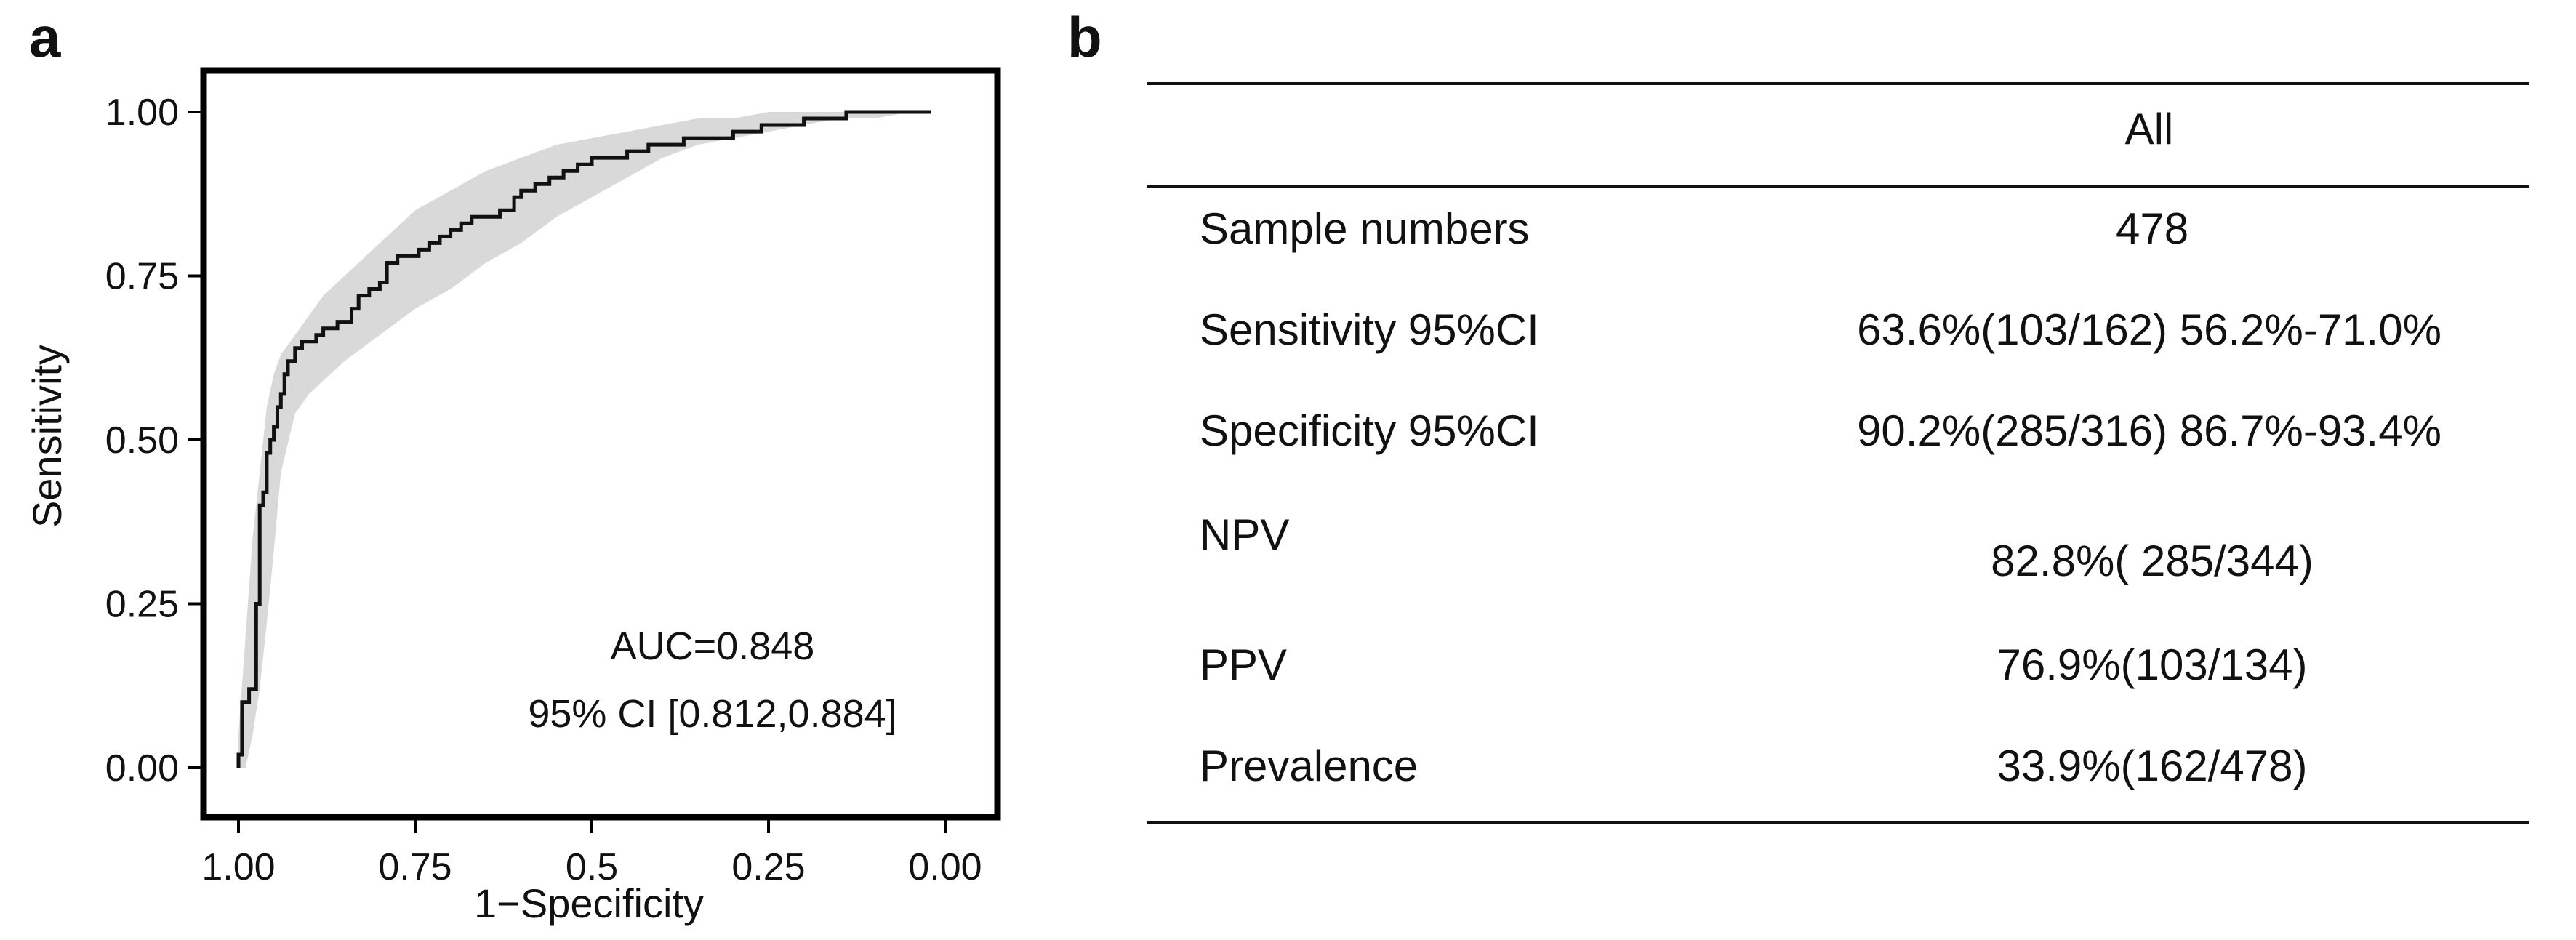 The image size is (2576, 940). What do you see at coordinates (1838, 822) in the screenshot?
I see `table-bottom-rule` at bounding box center [1838, 822].